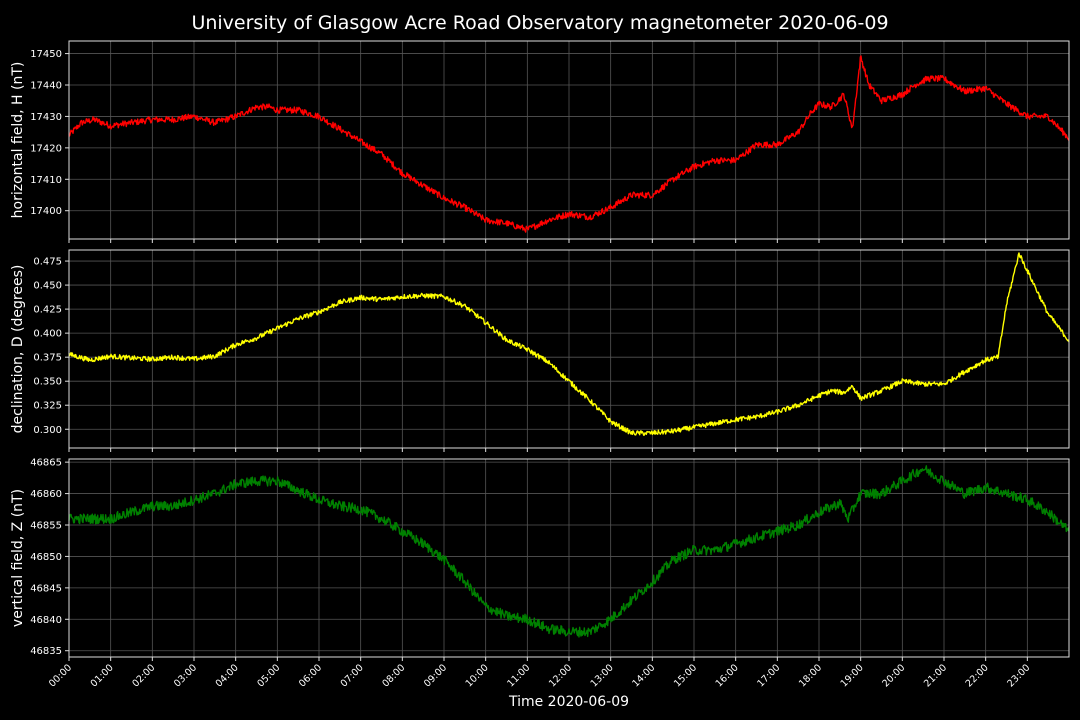 The width and height of the screenshot is (1080, 720). Describe the element at coordinates (46, 86) in the screenshot. I see `y-tick-label: 17440` at that location.